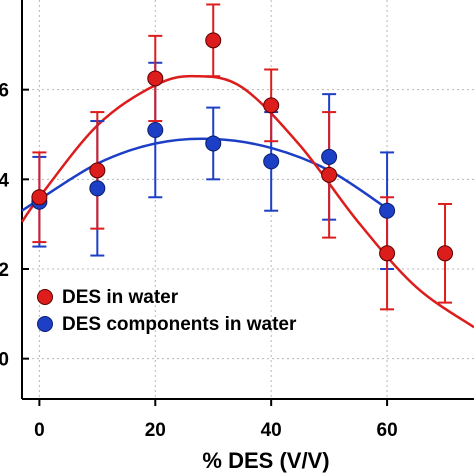 This screenshot has height=474, width=474. I want to click on x-axis-title: % DES (V/V), so click(265, 460).